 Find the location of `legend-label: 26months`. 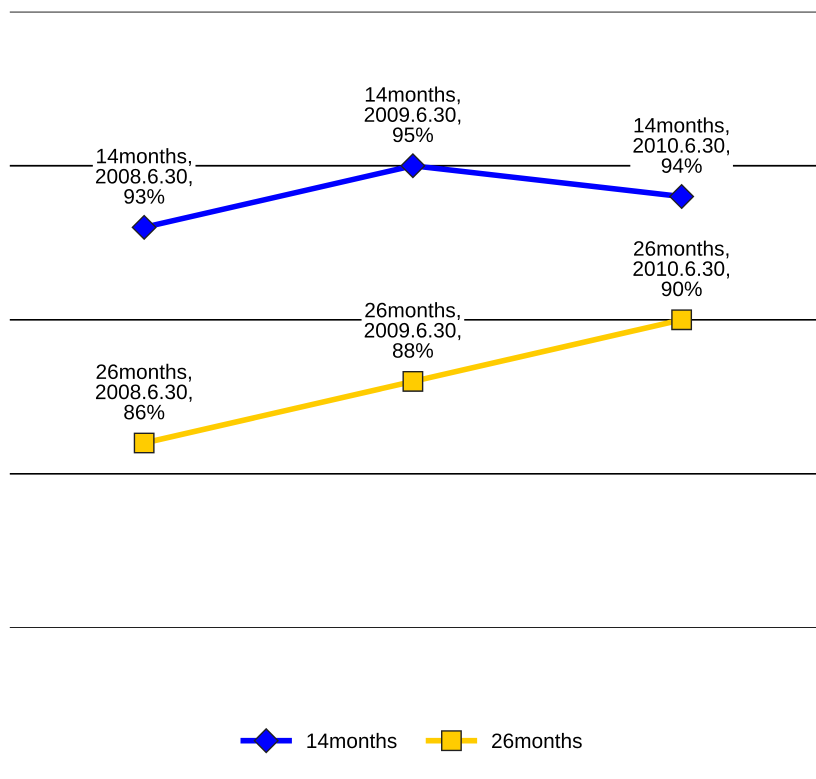

legend-label: 26months is located at coordinates (537, 740).